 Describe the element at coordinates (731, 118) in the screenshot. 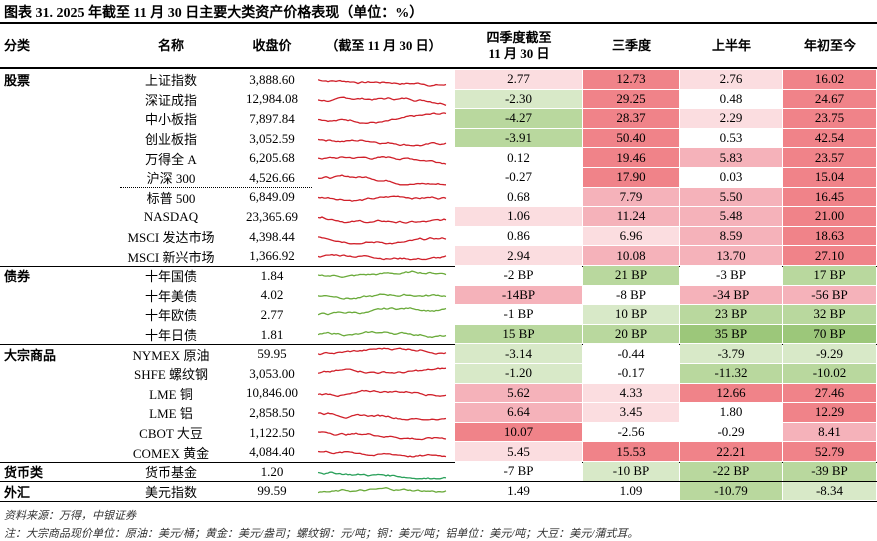

I see `return-cell: 2.29` at that location.